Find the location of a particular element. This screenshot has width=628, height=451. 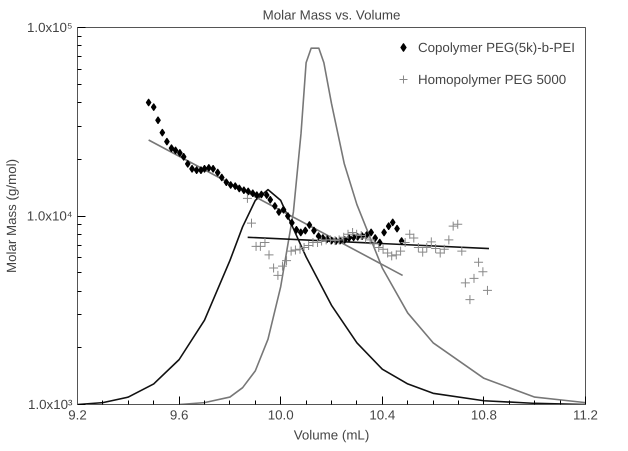

x-tick-label: 10.8 is located at coordinates (483, 415).